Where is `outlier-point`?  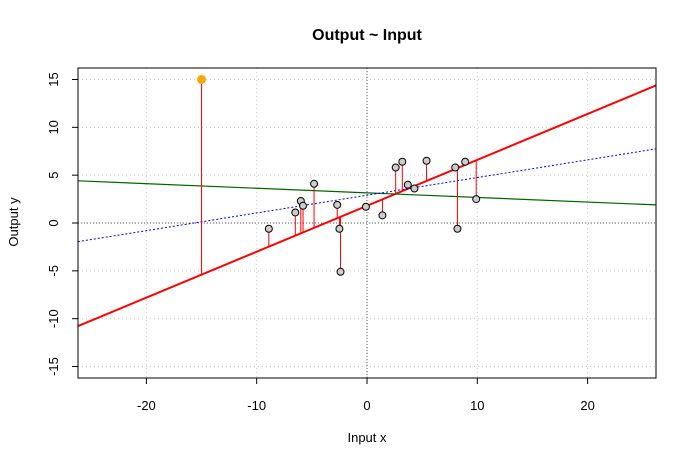
outlier-point is located at coordinates (202, 79).